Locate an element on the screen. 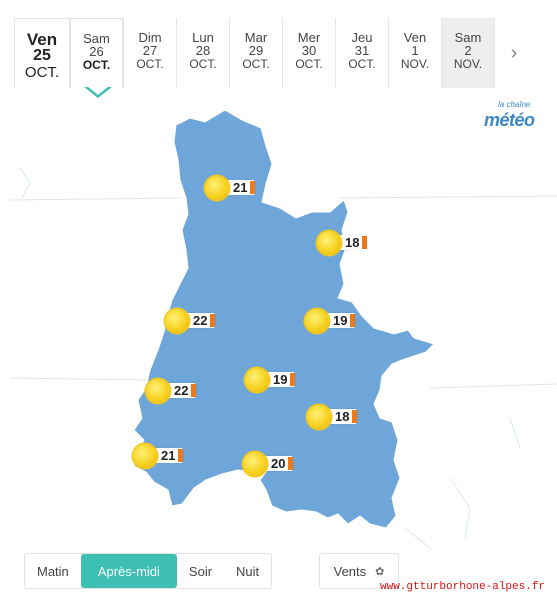 The height and width of the screenshot is (600, 557). period-tab-soir: Soir is located at coordinates (200, 571).